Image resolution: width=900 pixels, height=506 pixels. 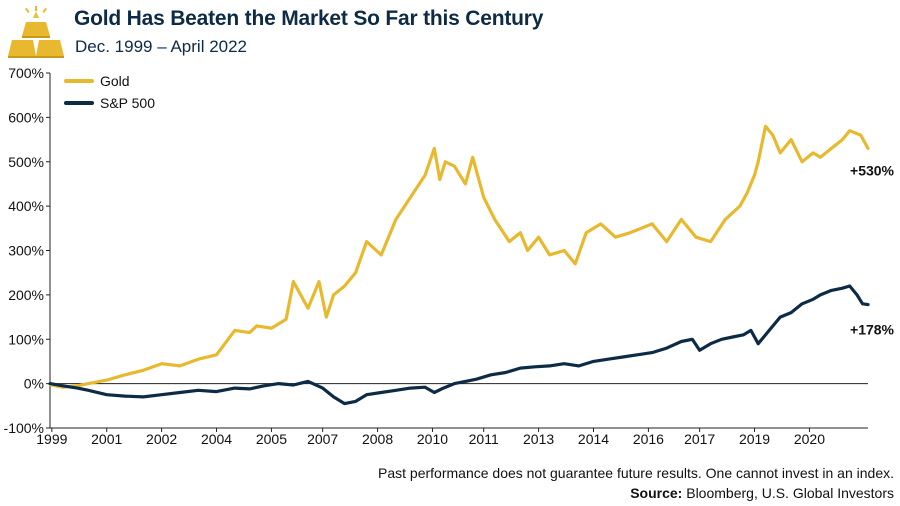 What do you see at coordinates (161, 439) in the screenshot?
I see `x-tick-label: 2002` at bounding box center [161, 439].